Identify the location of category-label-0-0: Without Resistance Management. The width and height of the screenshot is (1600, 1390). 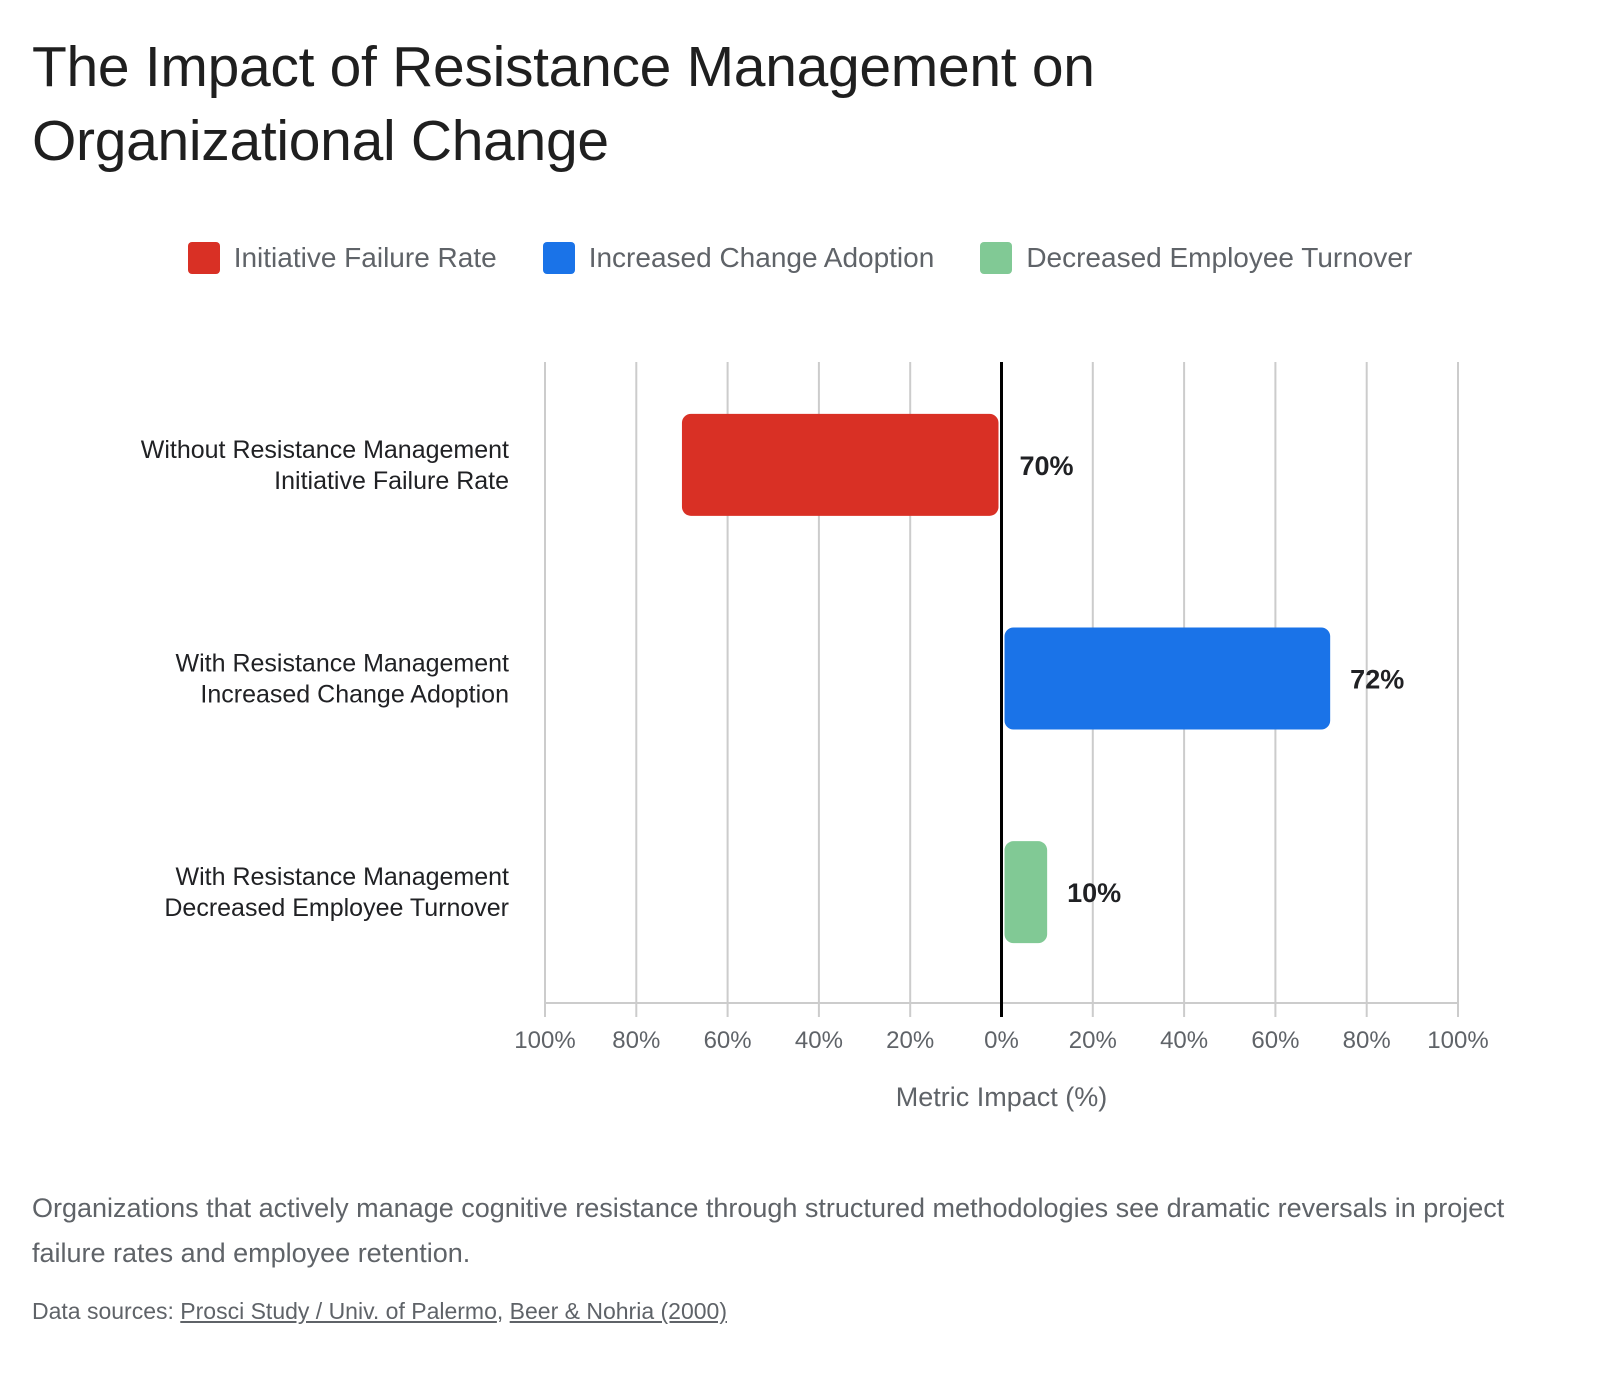
(325, 450).